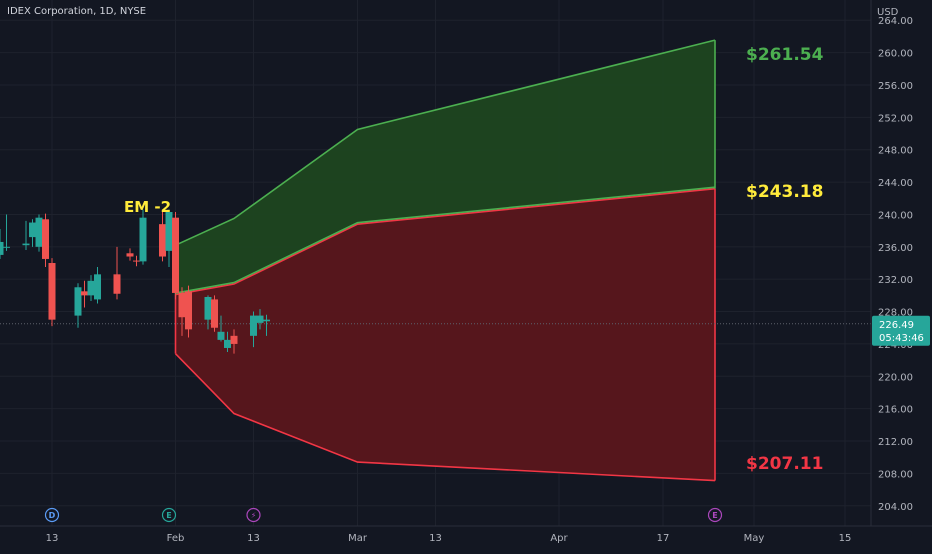 This screenshot has height=554, width=932. I want to click on symbol-title: IDEX Corporation, 1D, NYSE, so click(76, 11).